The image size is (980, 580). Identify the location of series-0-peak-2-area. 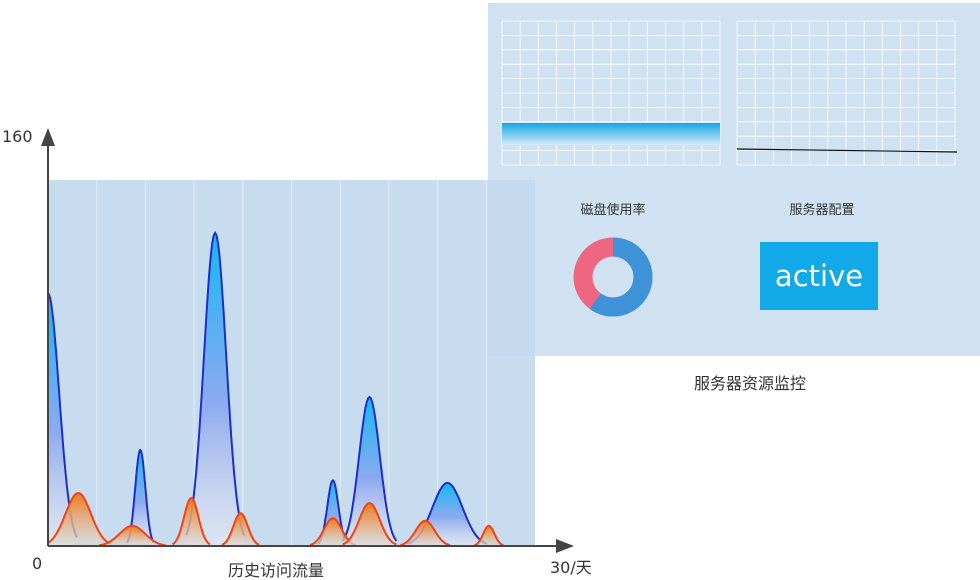
(215, 389).